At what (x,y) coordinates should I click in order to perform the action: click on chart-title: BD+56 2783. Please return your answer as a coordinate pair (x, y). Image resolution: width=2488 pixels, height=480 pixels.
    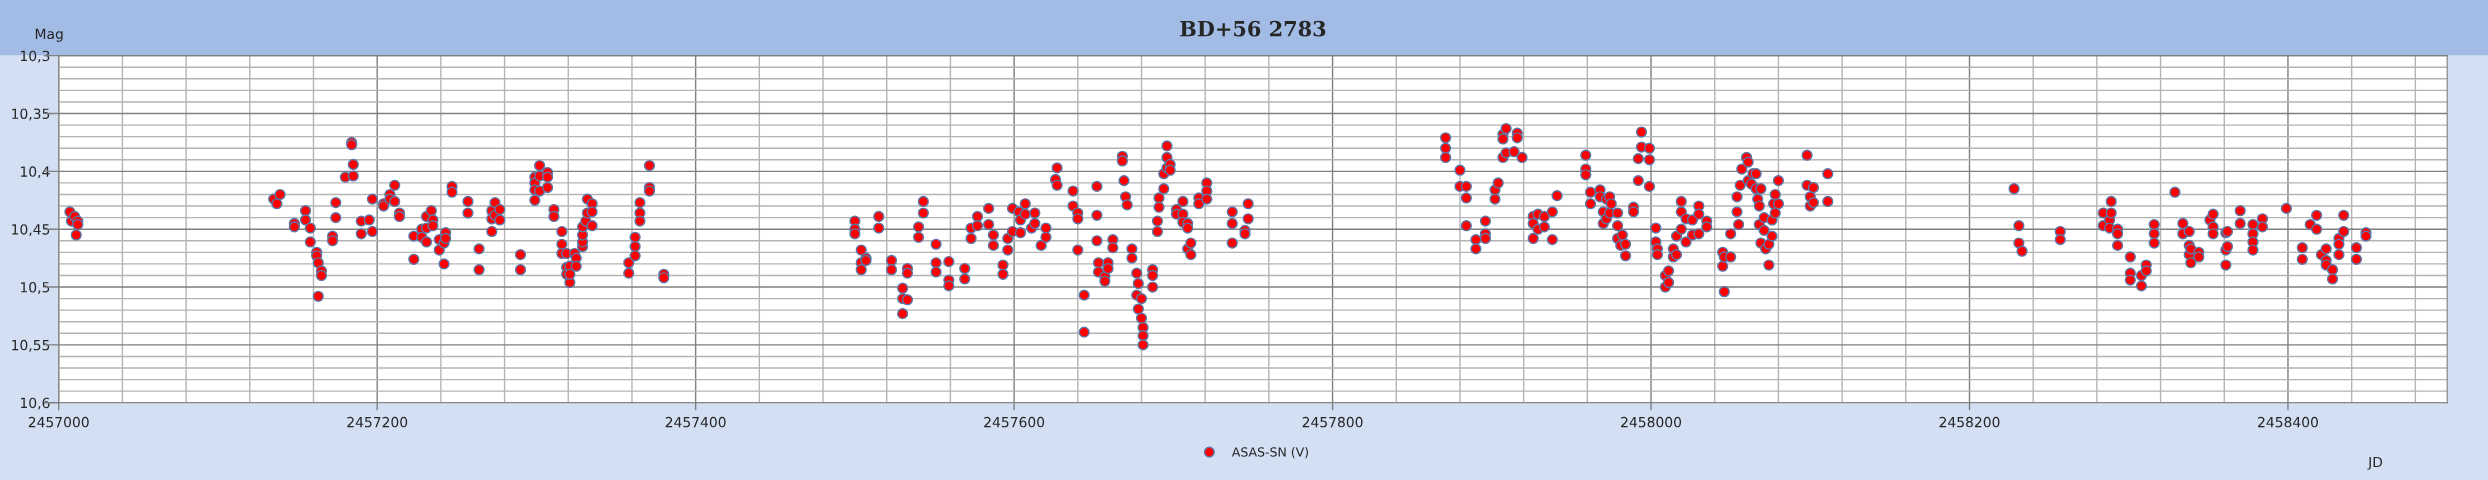
    Looking at the image, I should click on (1253, 28).